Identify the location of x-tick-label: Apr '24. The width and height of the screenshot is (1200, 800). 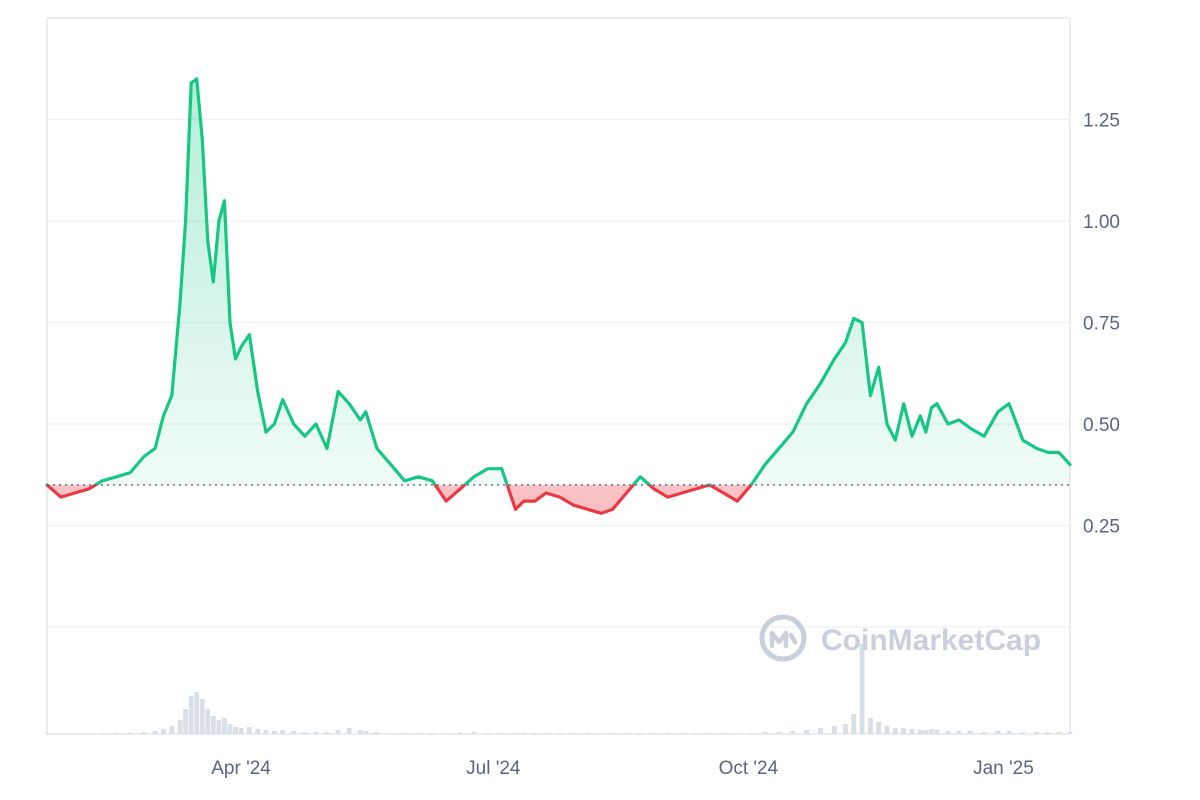
(241, 768).